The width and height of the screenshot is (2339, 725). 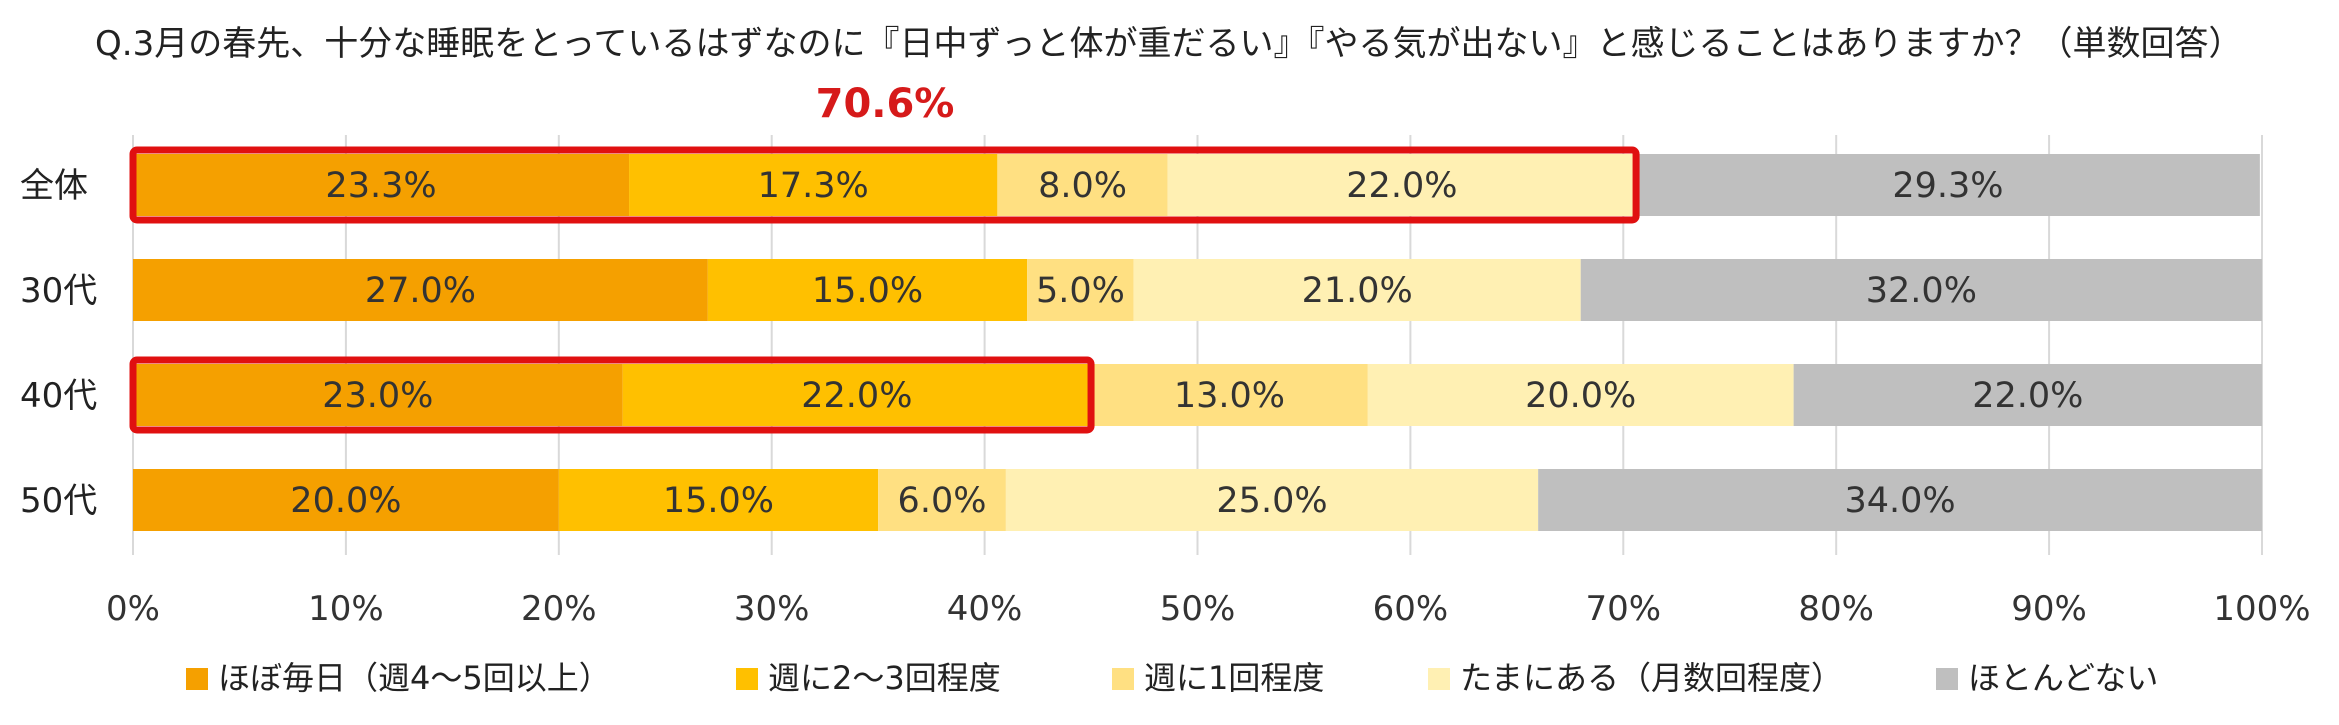 I want to click on bar-value-label: 17.3%, so click(x=813, y=186).